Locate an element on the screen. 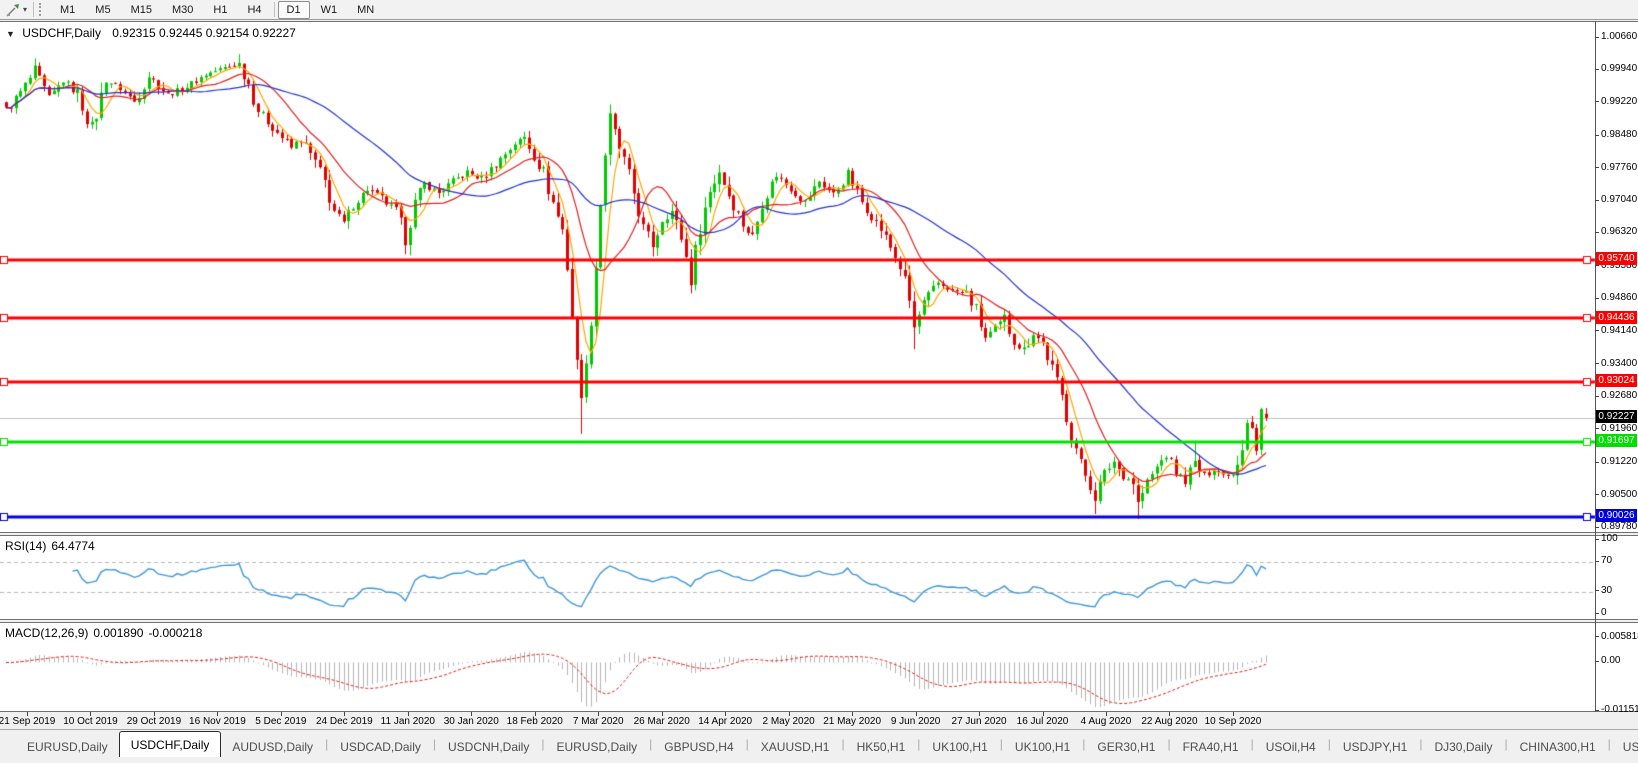 This screenshot has width=1638, height=763. date-axis-label: 4 Aug 2020 is located at coordinates (1106, 721).